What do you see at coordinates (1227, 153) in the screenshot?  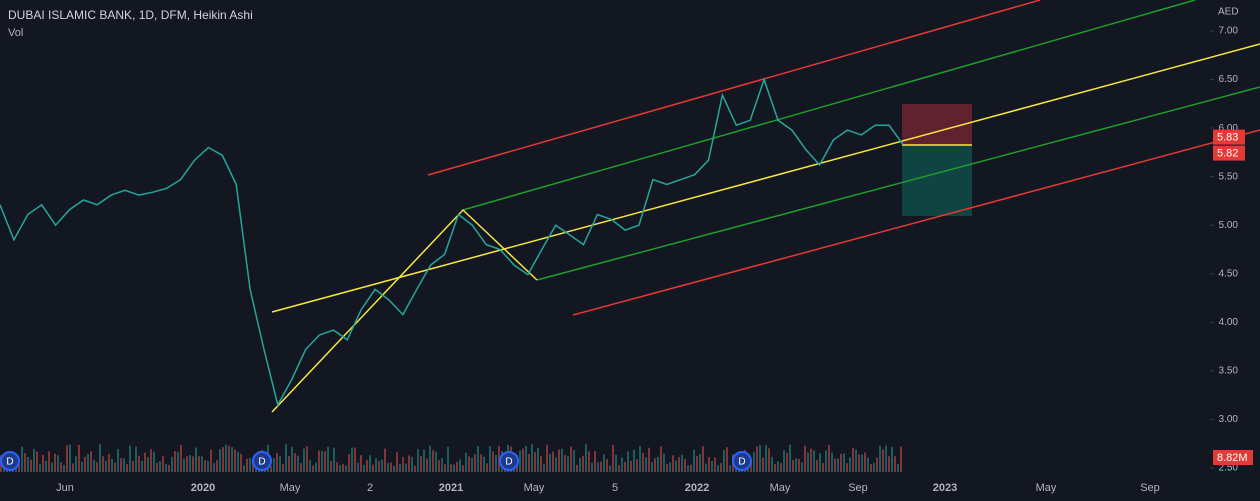 I see `price-badge-label: 5.82` at bounding box center [1227, 153].